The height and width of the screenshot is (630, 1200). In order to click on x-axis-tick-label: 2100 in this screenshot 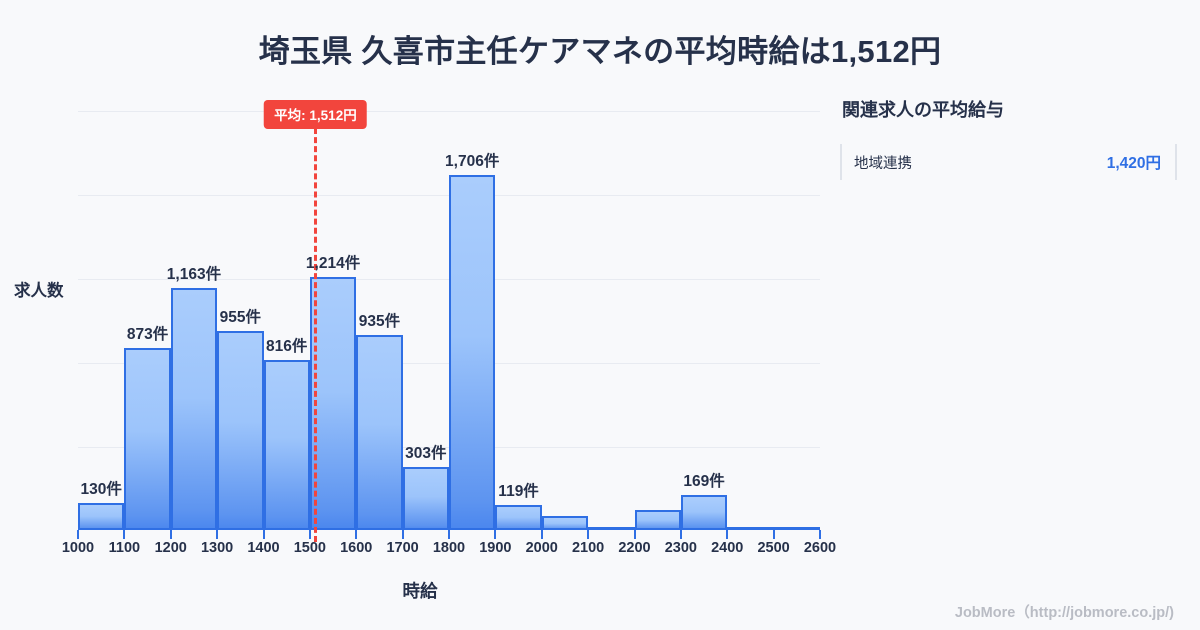, I will do `click(588, 548)`.